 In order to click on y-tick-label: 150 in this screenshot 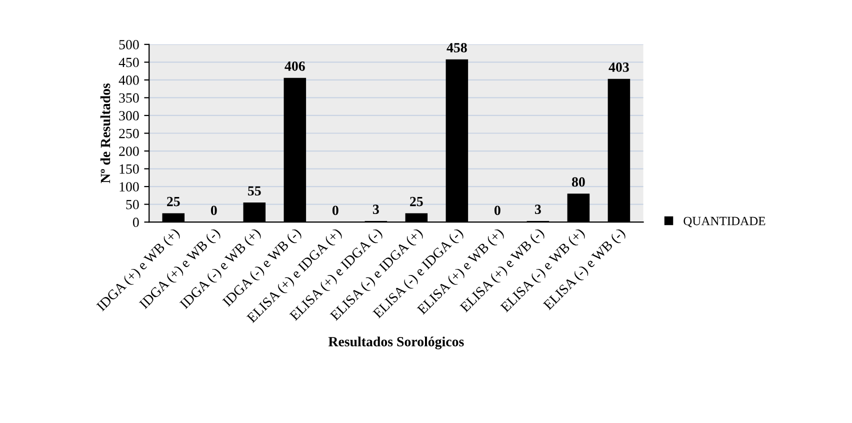, I will do `click(129, 169)`.